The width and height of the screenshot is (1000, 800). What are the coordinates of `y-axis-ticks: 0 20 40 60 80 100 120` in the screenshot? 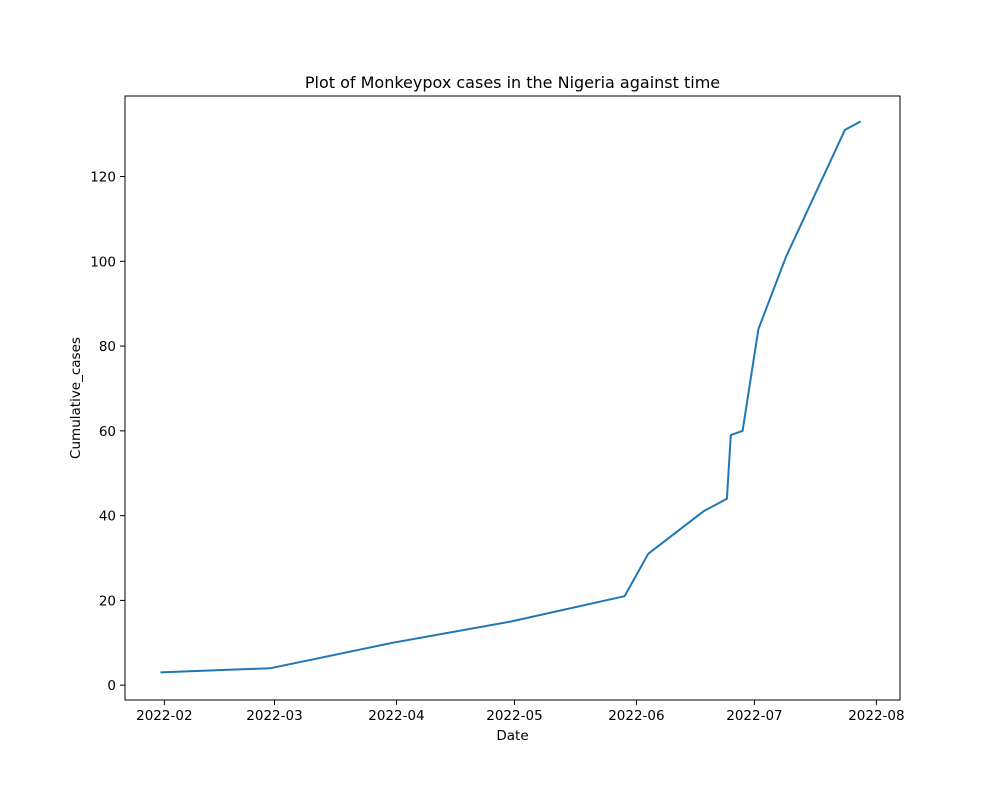 It's located at (107, 432).